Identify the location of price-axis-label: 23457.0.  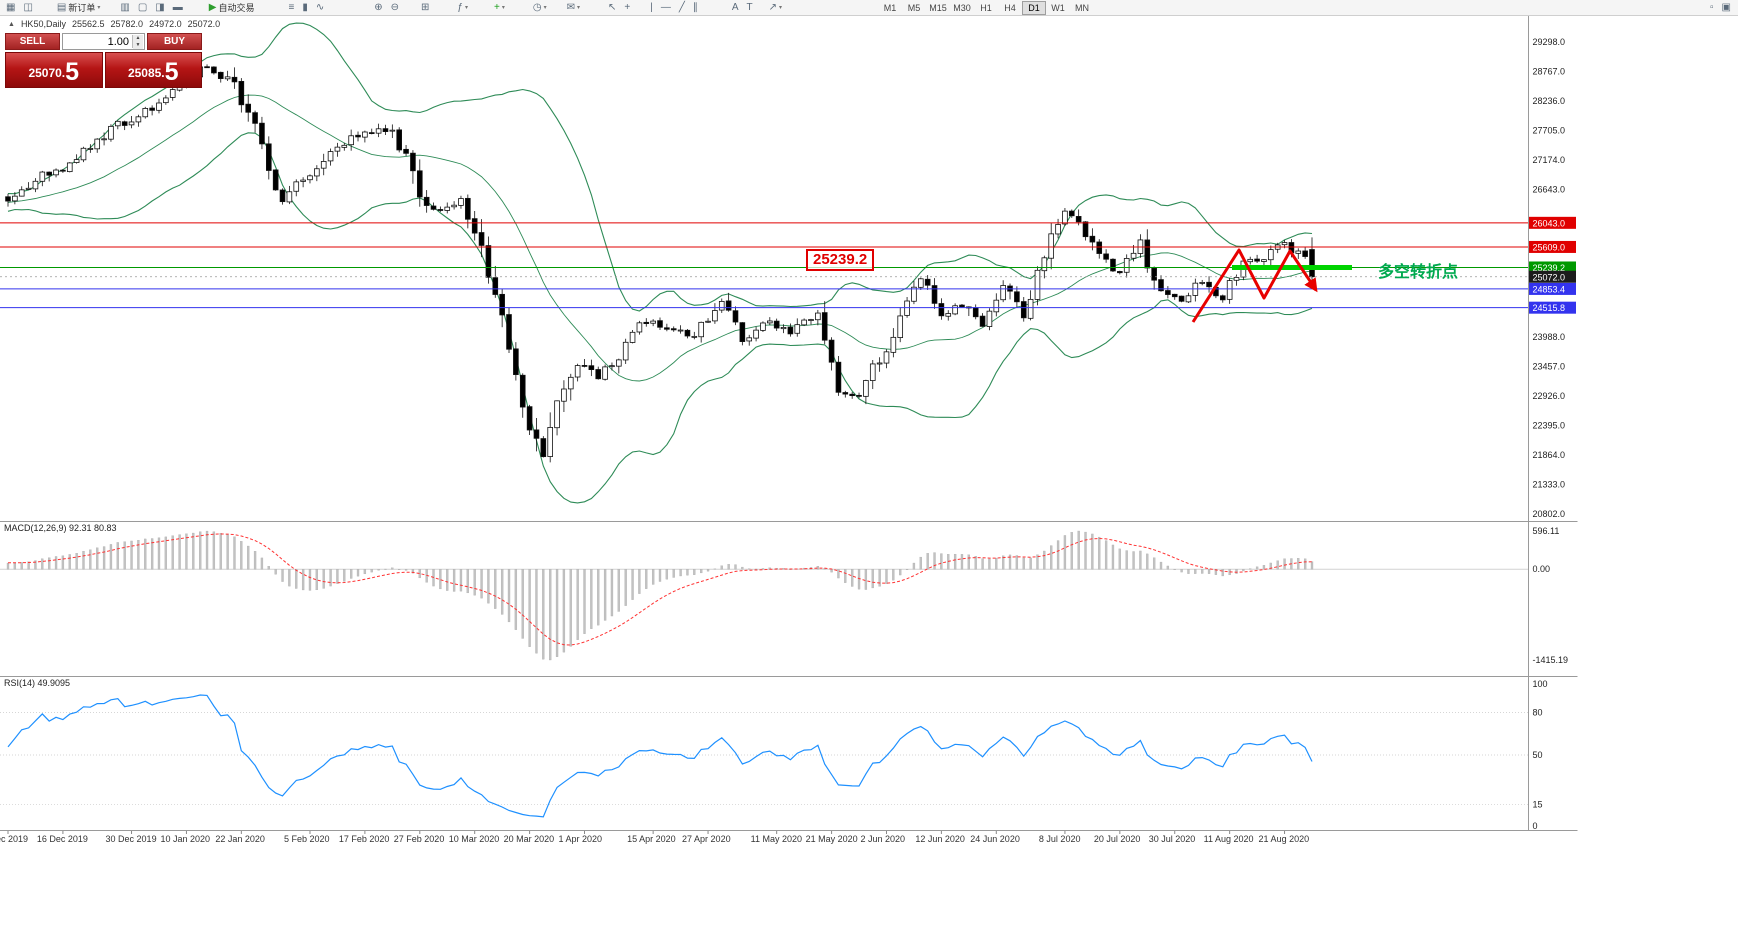
(1549, 367).